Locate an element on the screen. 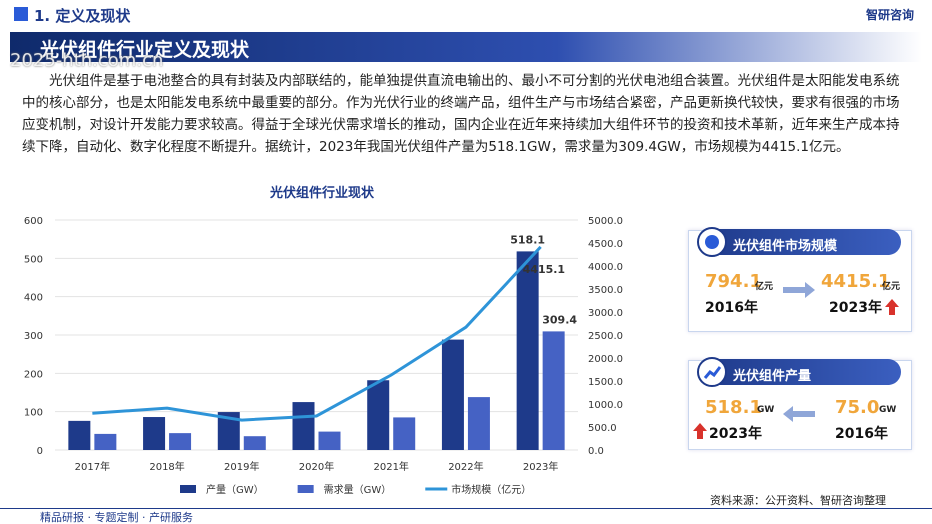 This screenshot has height=524, width=932. x-tick-label: 2017年 is located at coordinates (92, 466).